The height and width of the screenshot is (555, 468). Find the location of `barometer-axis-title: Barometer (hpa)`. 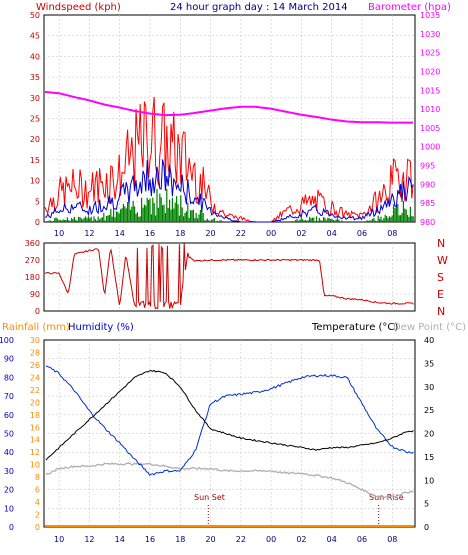

barometer-axis-title: Barometer (hpa) is located at coordinates (409, 7).